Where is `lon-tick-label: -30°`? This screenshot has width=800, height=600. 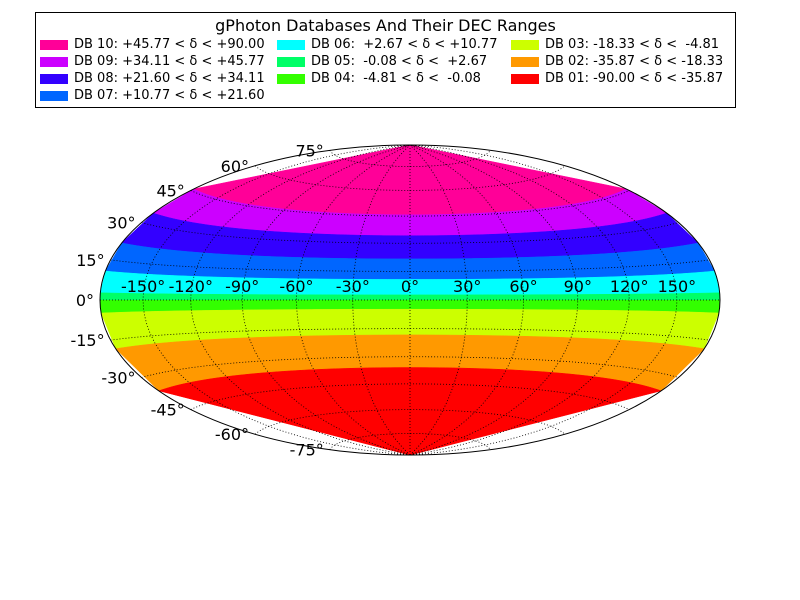 lon-tick-label: -30° is located at coordinates (353, 286).